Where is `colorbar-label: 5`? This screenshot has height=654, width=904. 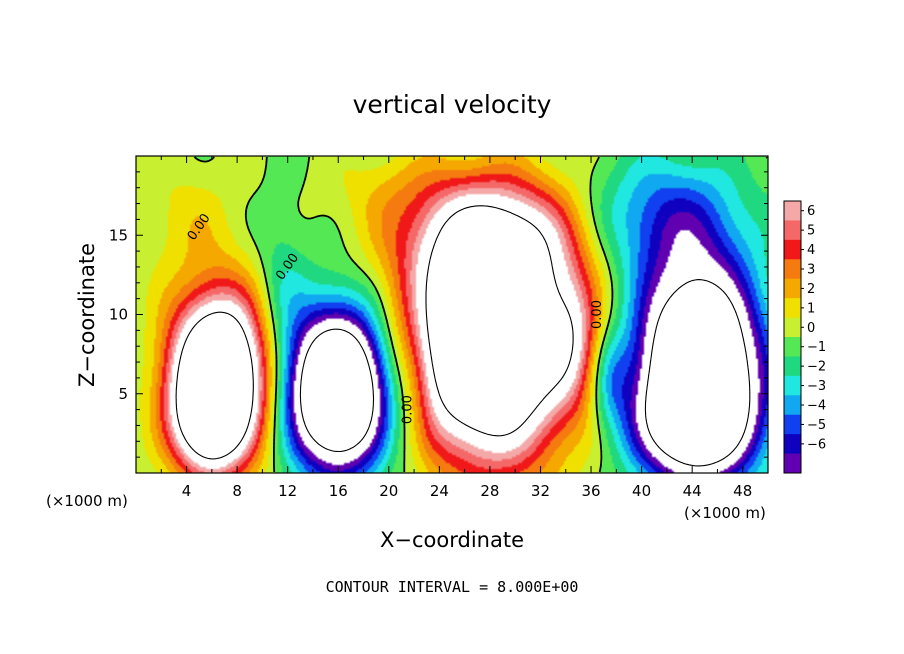 colorbar-label: 5 is located at coordinates (811, 231).